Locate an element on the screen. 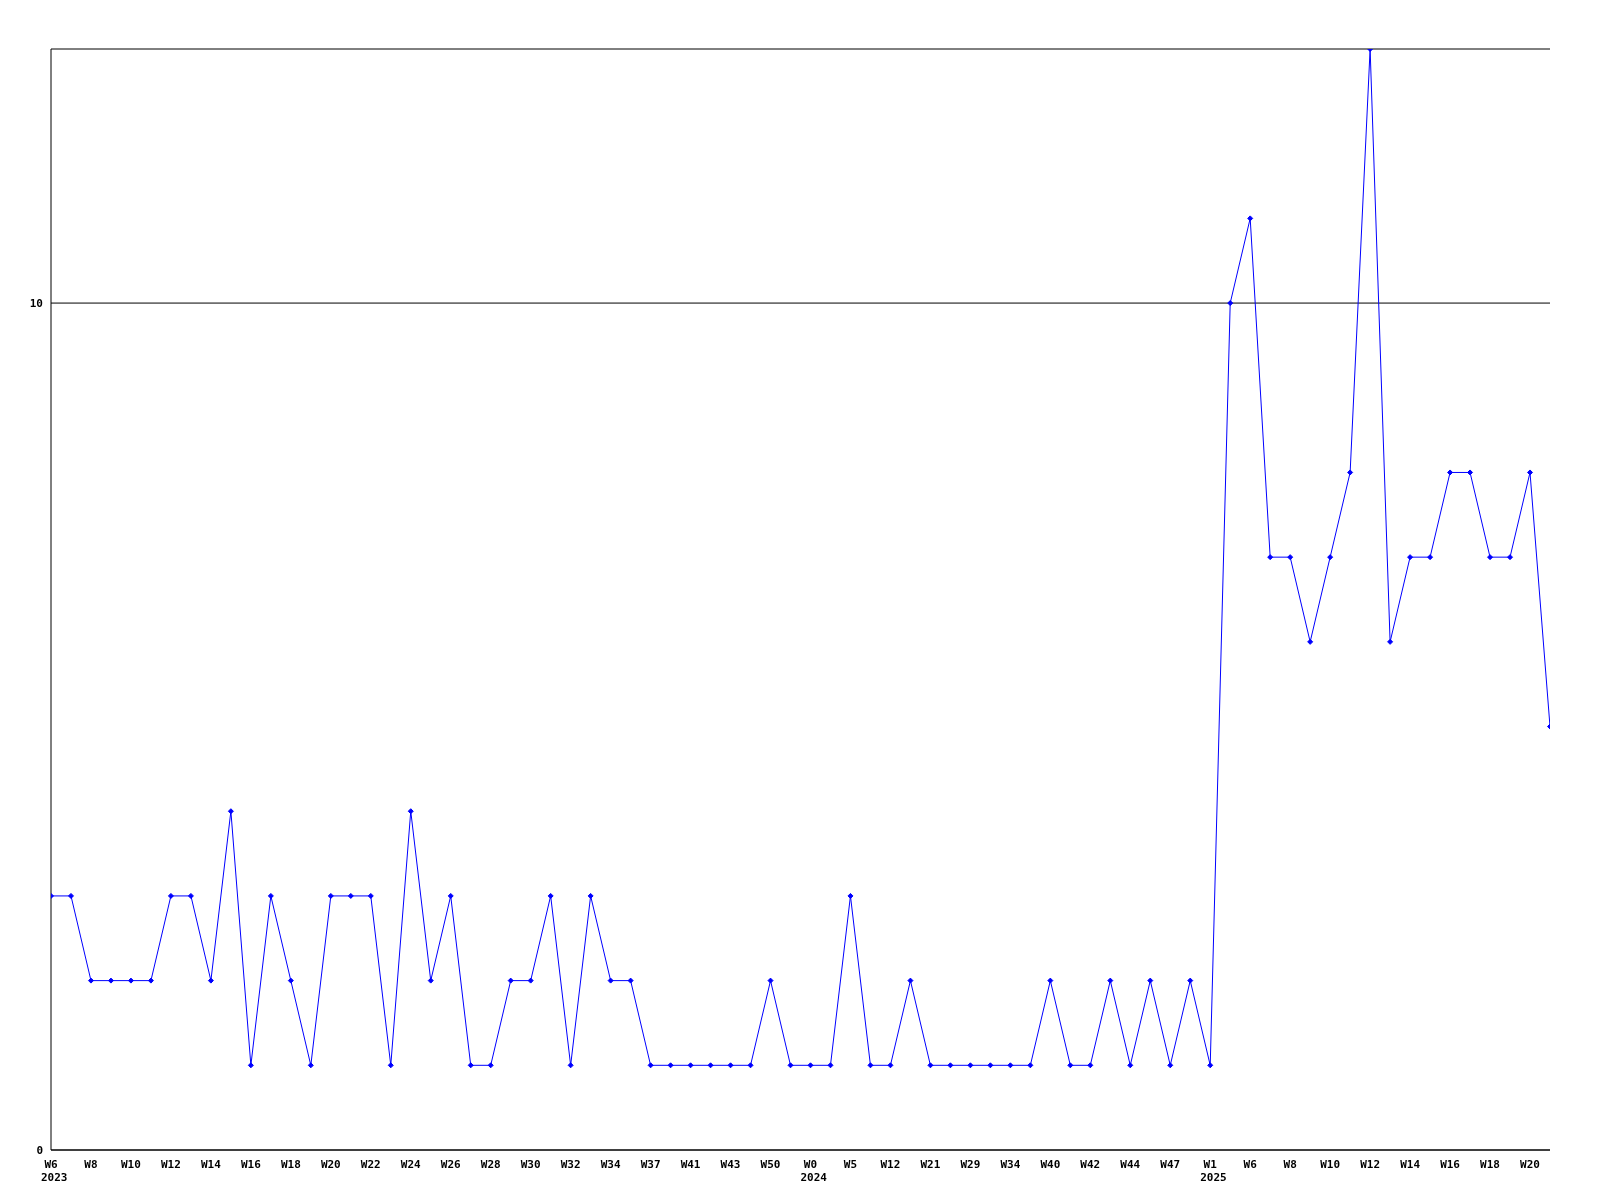 The height and width of the screenshot is (1200, 1600). x-tick-label: W6 is located at coordinates (1250, 1164).